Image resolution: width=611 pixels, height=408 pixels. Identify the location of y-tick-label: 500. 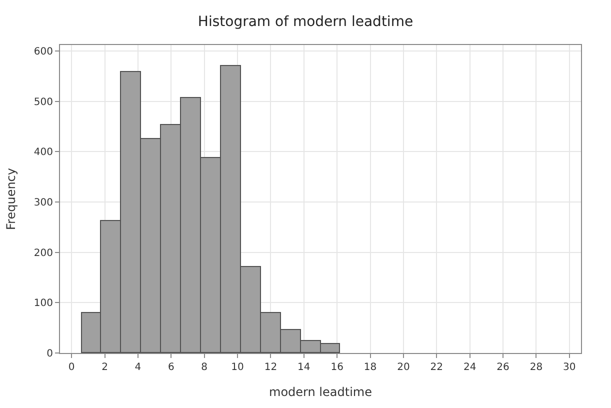
(43, 102).